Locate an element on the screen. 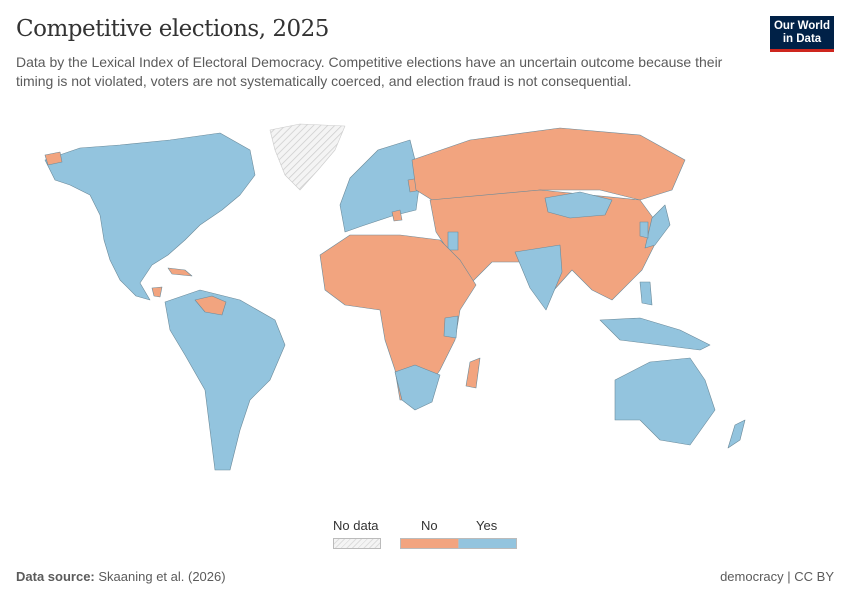  region-europe is located at coordinates (380, 186).